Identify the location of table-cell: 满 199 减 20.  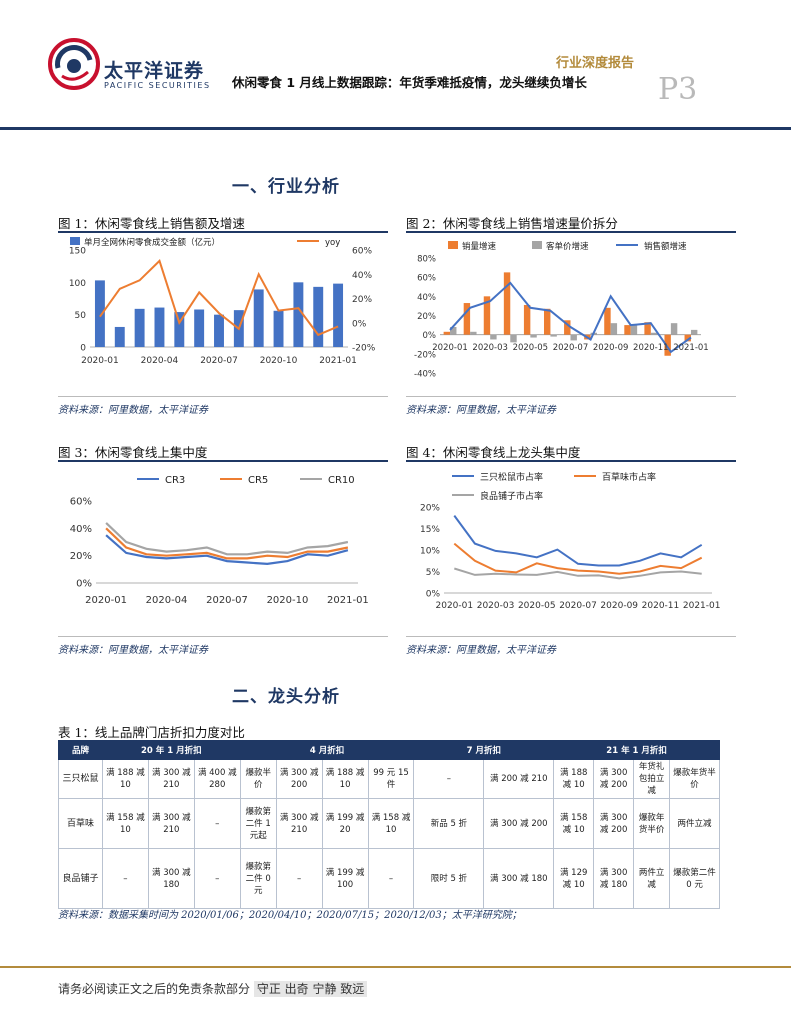
(345, 823).